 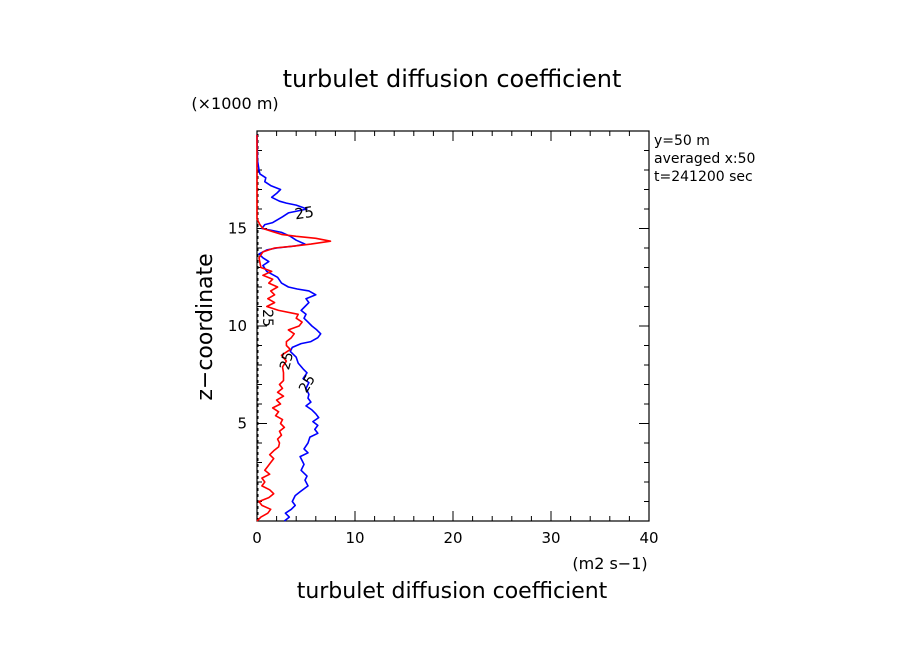 I want to click on x-tick-label: 20, so click(x=452, y=538).